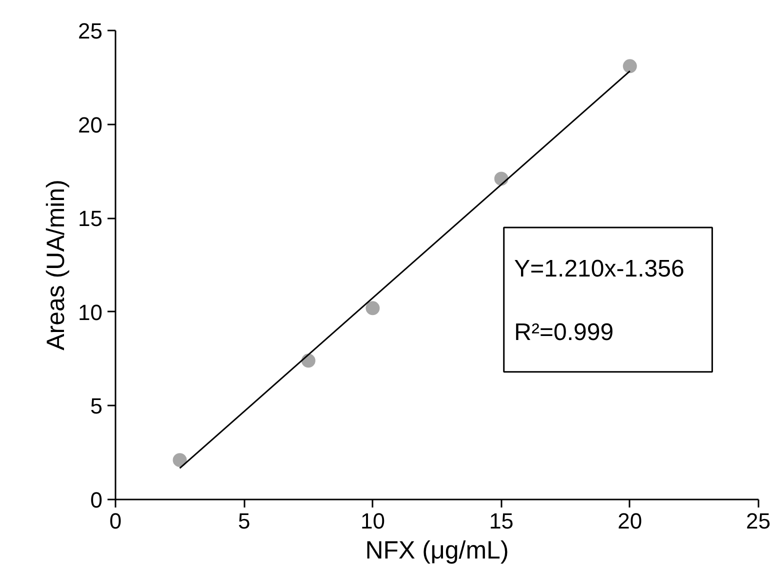 This screenshot has height=567, width=770. I want to click on x-tick-label: 0, so click(115, 521).